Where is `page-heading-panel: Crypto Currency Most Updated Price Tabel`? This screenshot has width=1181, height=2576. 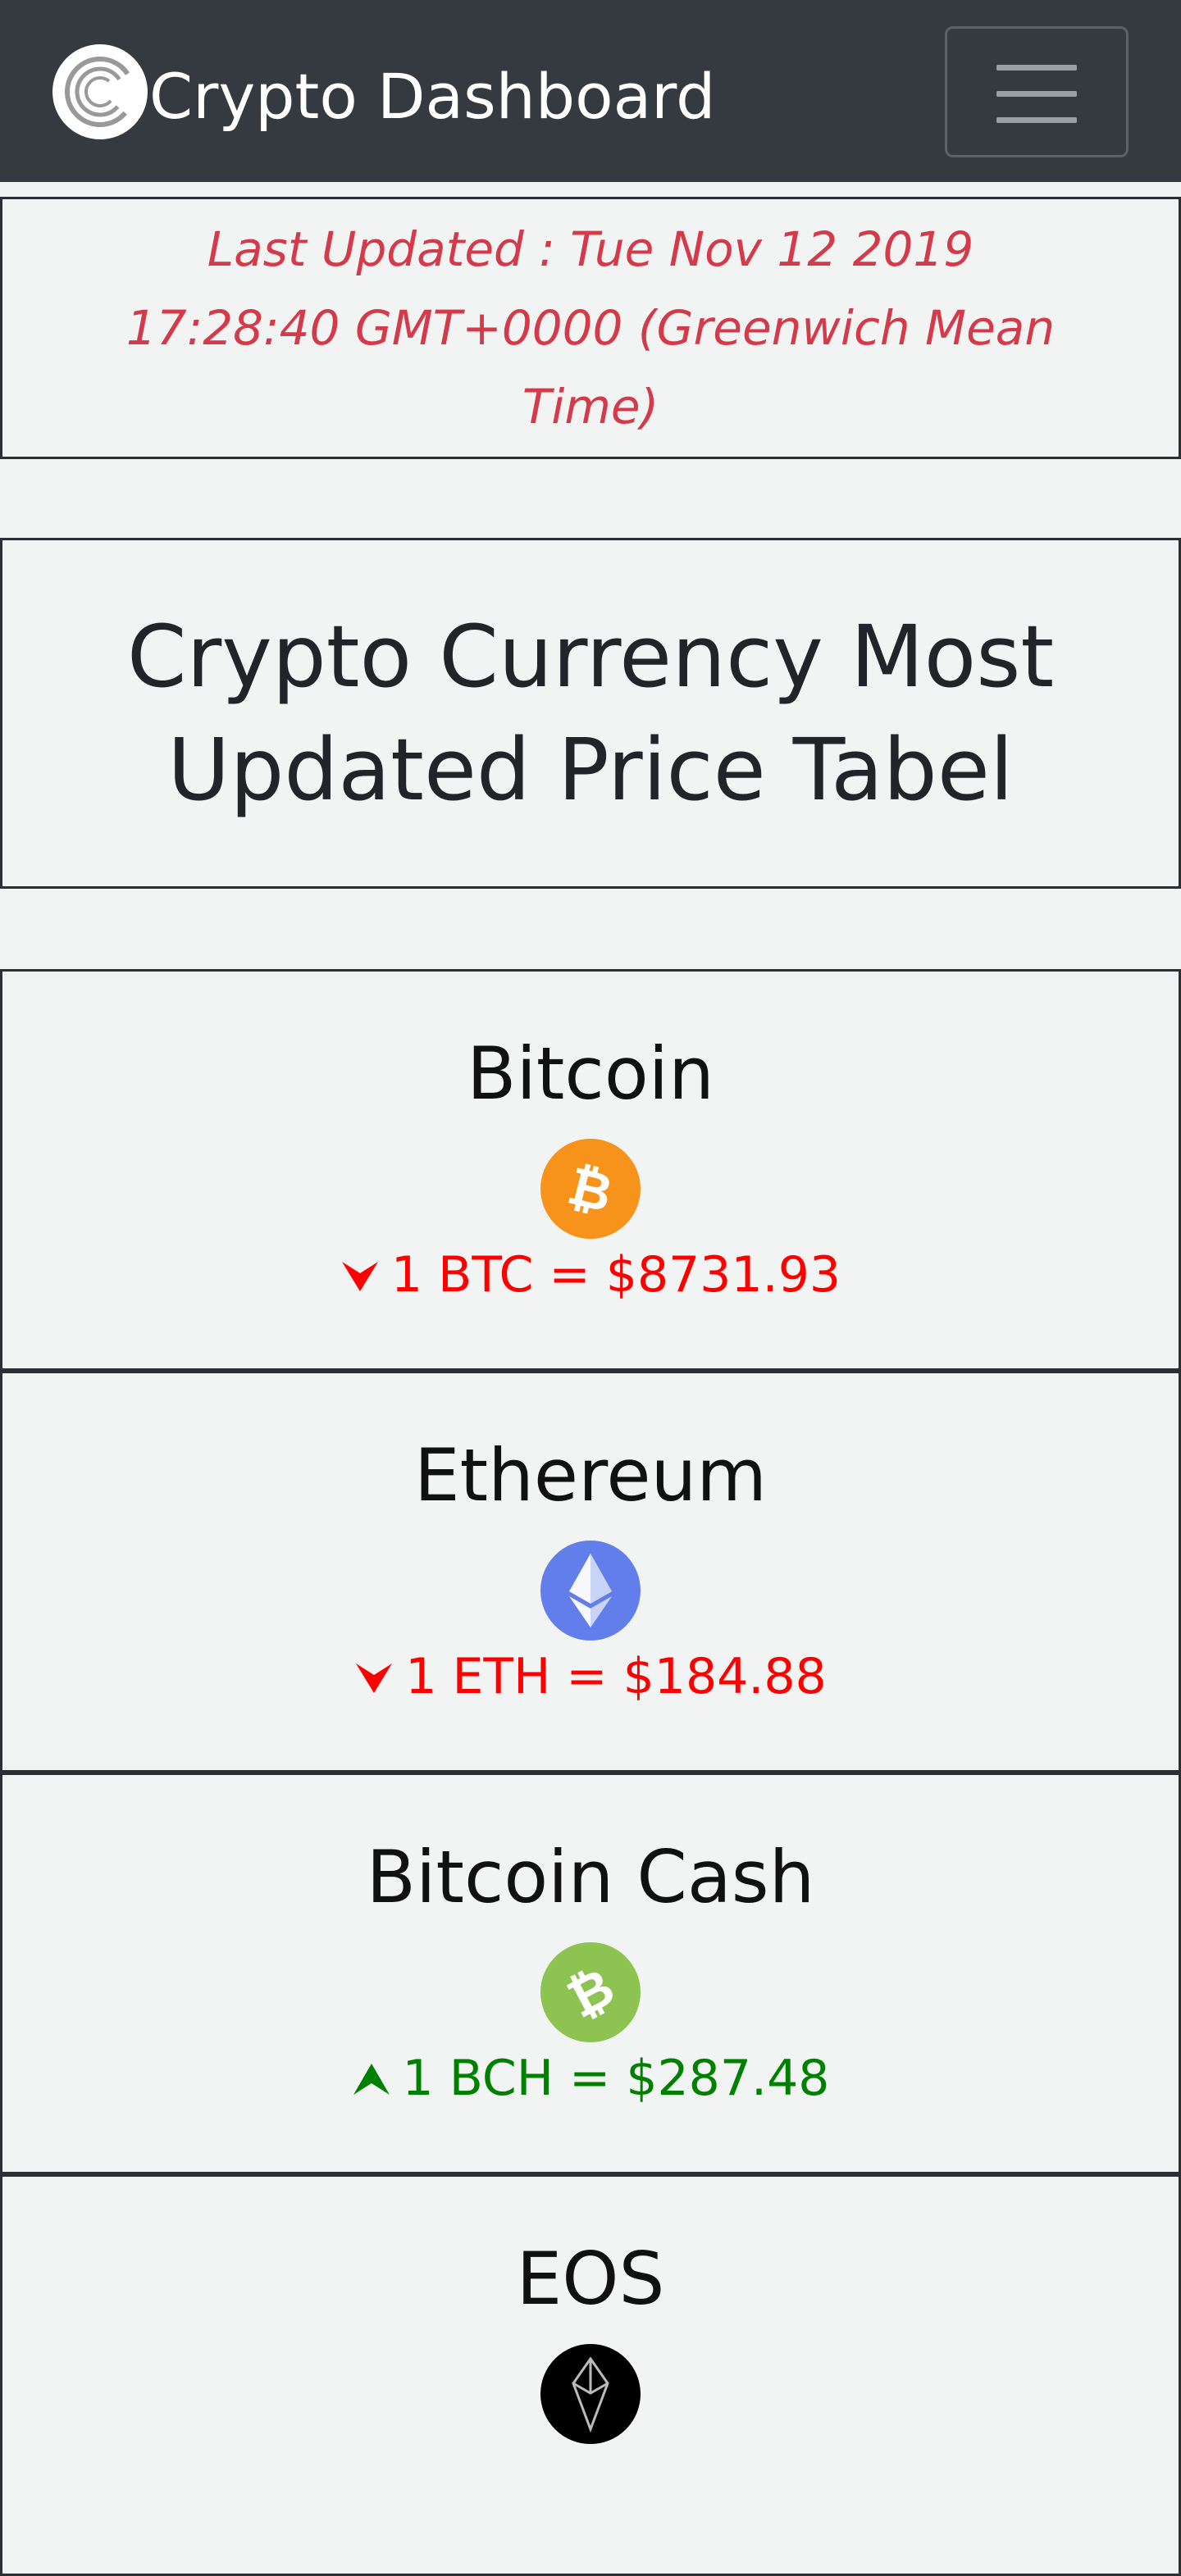 page-heading-panel: Crypto Currency Most Updated Price Tabel is located at coordinates (591, 713).